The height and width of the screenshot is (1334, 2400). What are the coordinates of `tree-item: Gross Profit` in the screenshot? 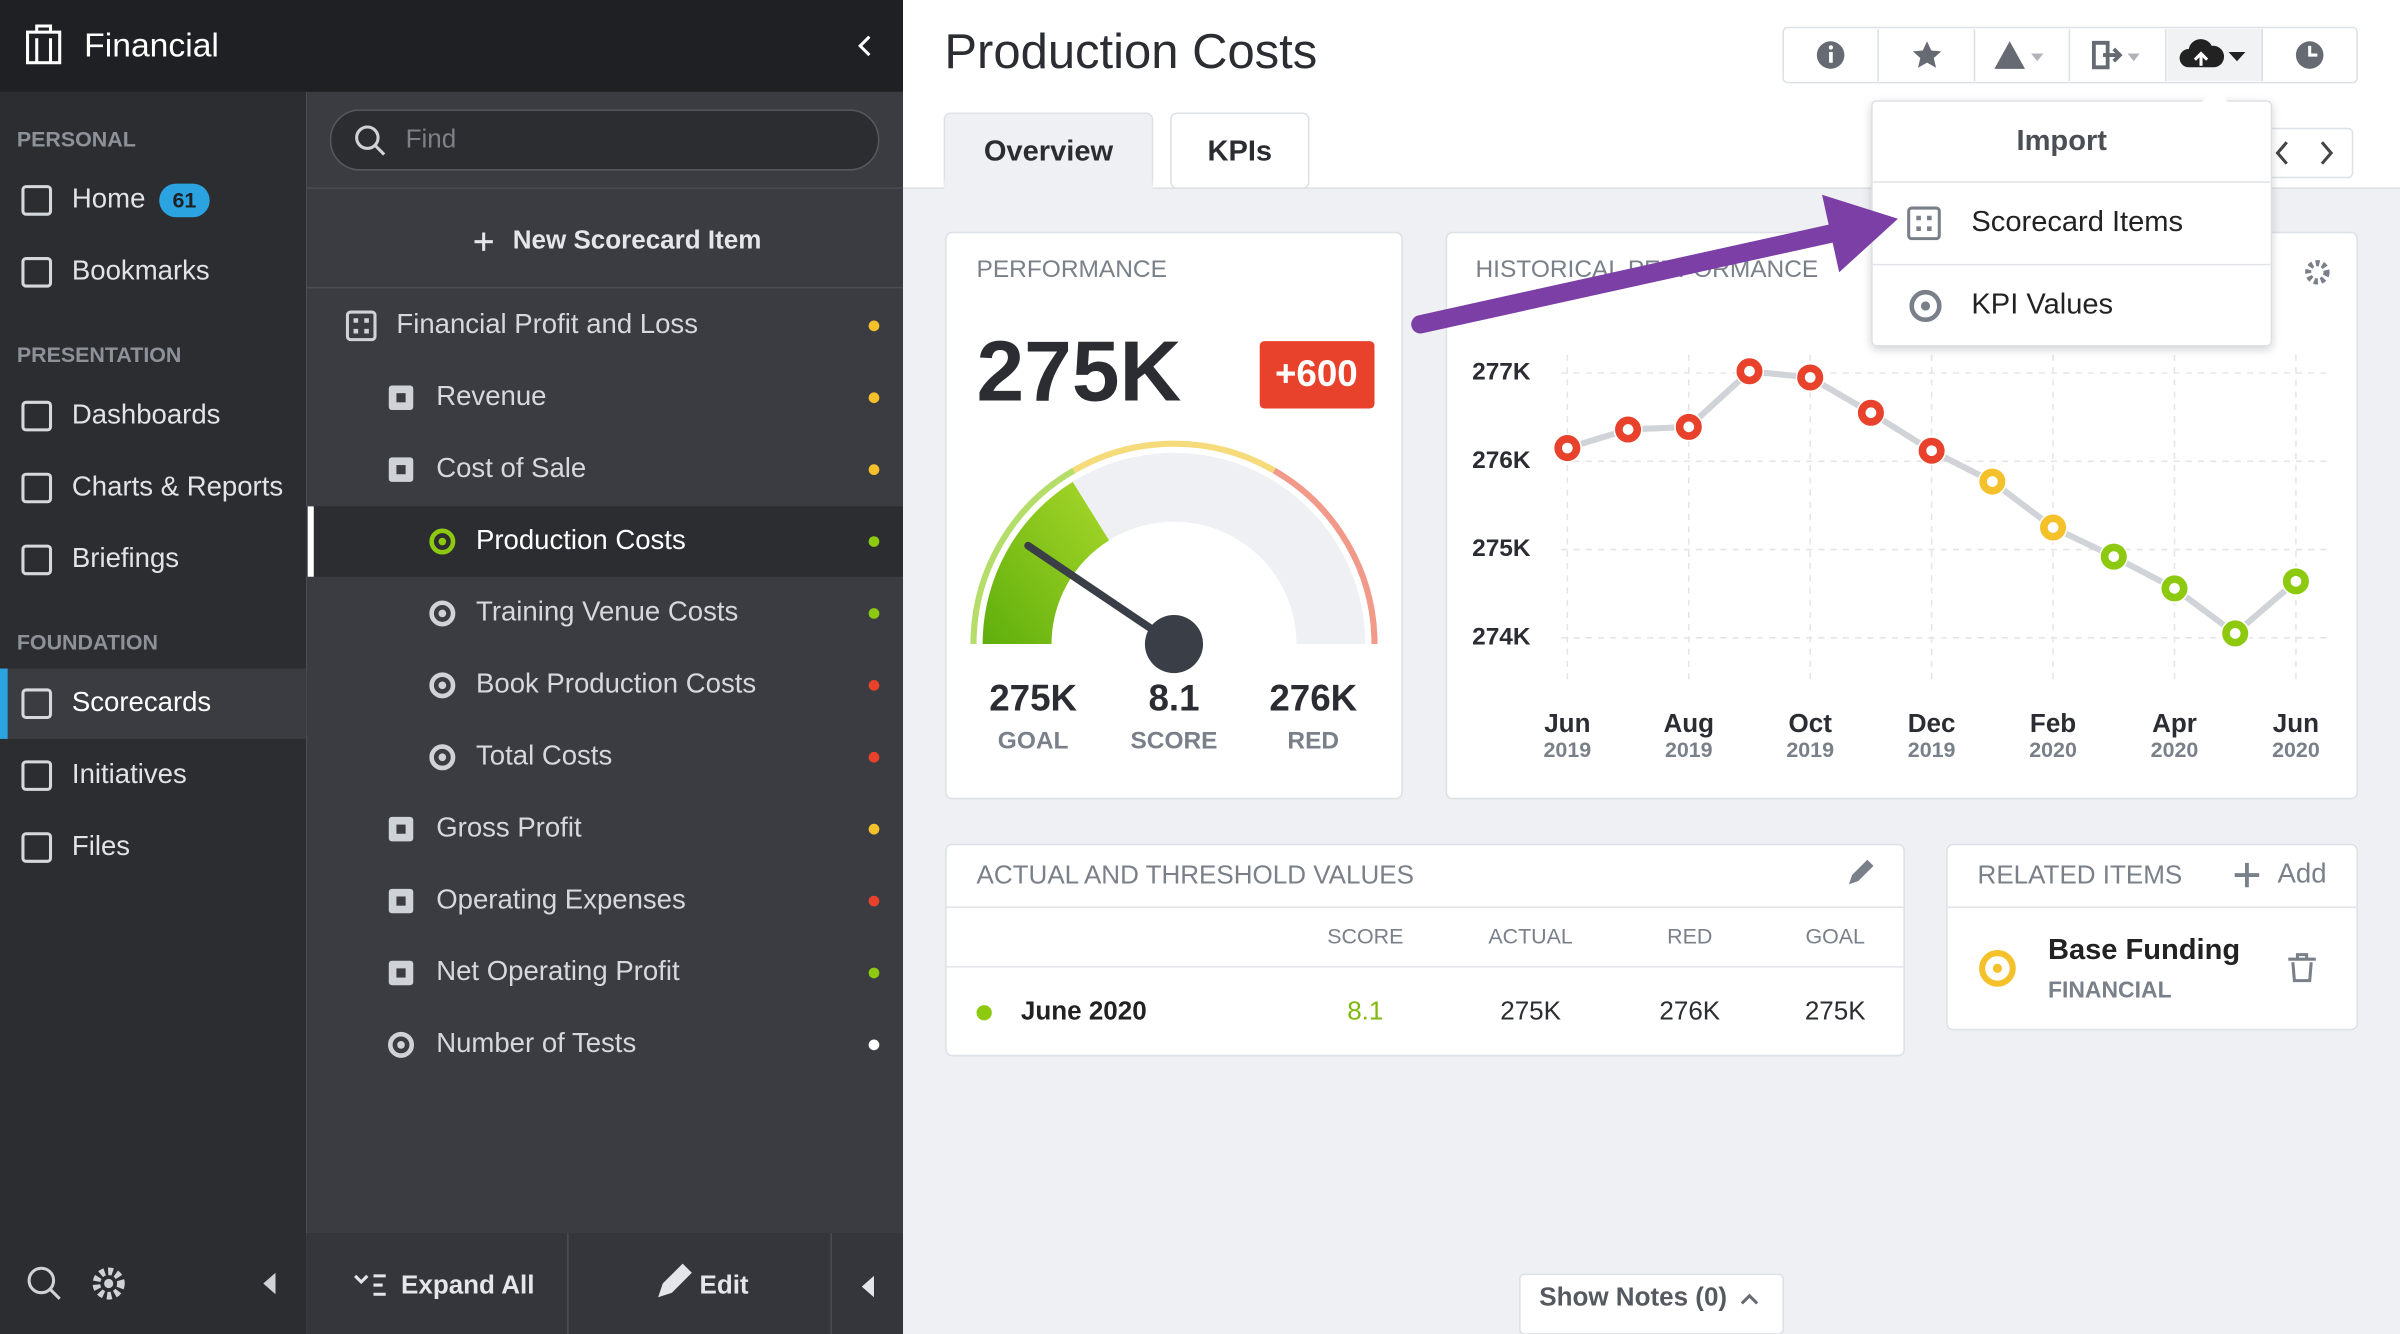 It's located at (509, 826).